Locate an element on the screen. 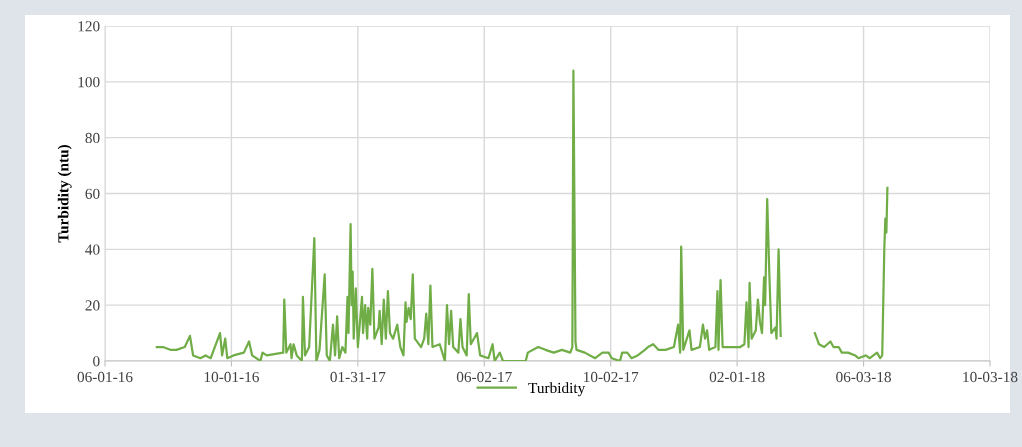  y-tick-label: 0 is located at coordinates (96, 361).